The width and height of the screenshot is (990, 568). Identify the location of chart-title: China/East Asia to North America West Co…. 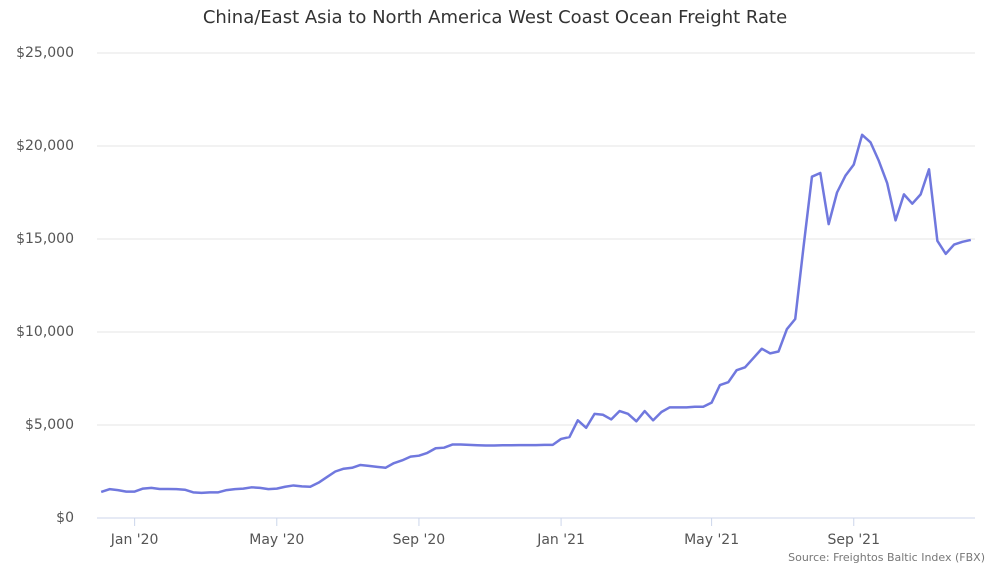
(495, 17).